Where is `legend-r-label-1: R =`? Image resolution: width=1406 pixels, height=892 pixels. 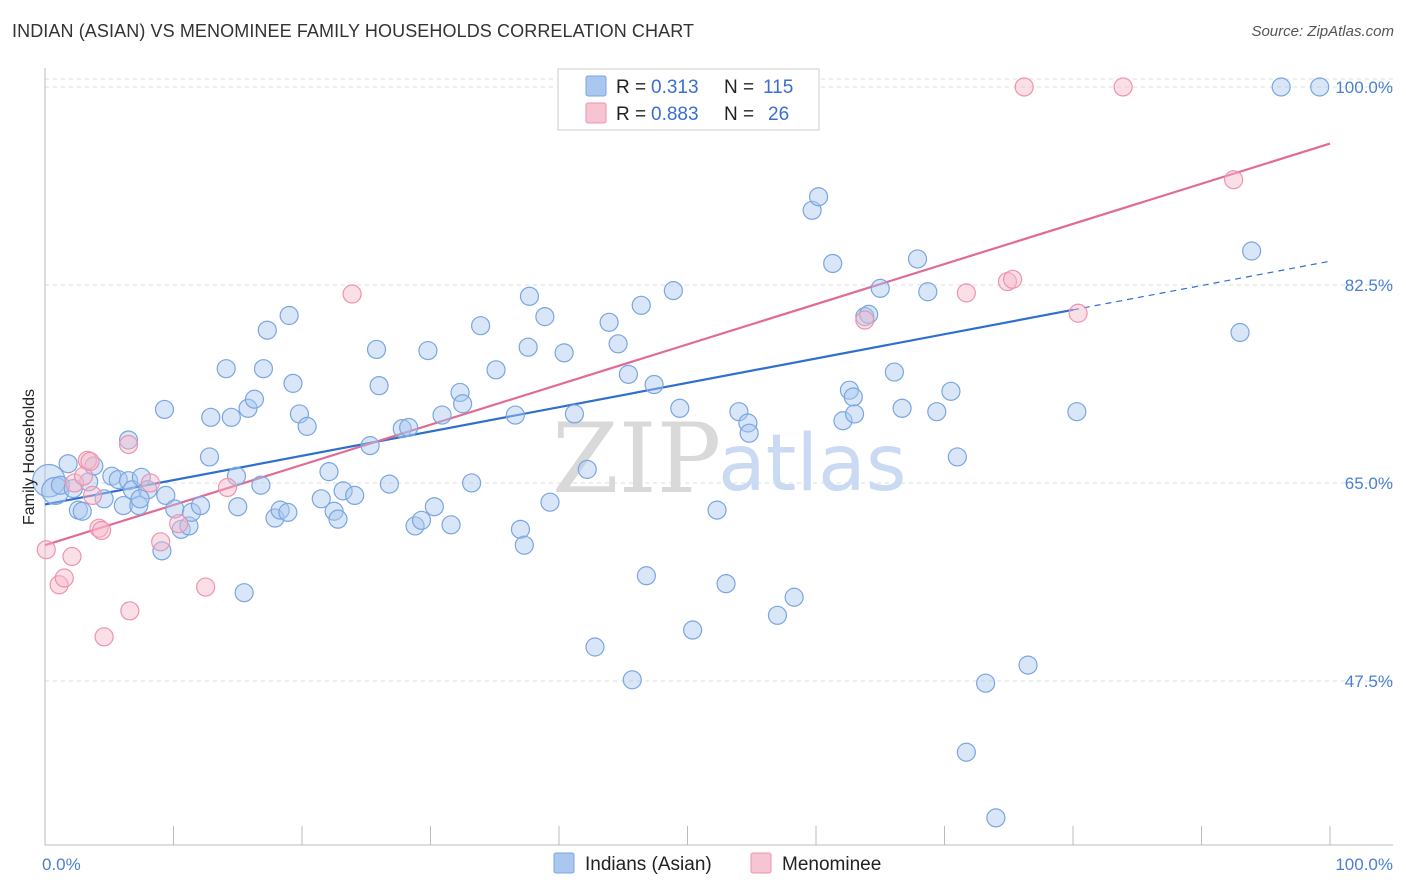
legend-r-label-1: R = is located at coordinates (631, 87).